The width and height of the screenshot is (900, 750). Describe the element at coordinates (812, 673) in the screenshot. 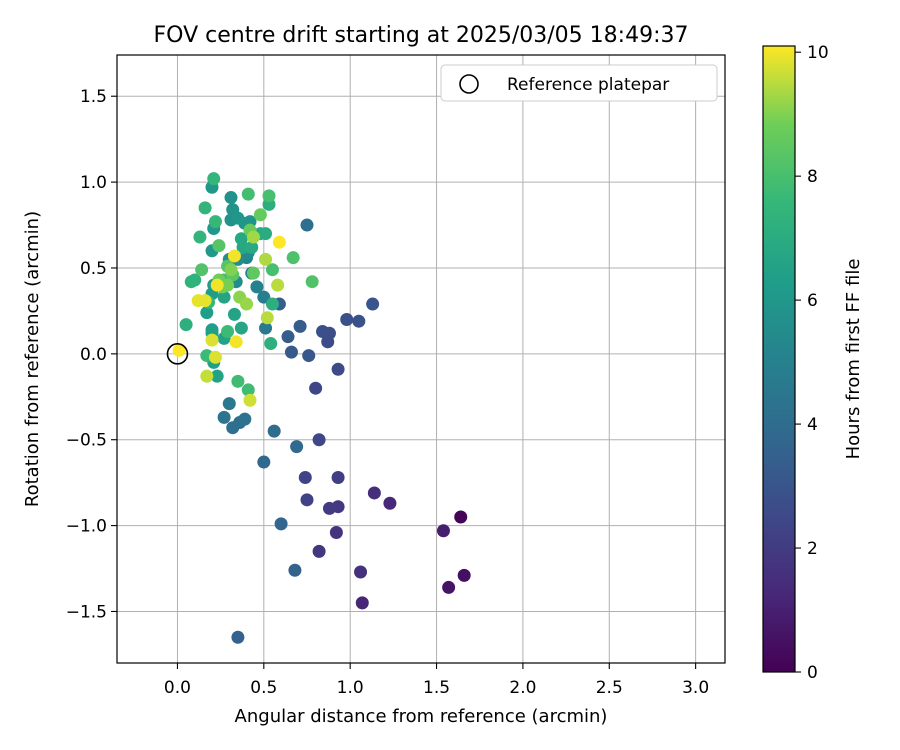

I see `colorbar-tick-label: 0` at that location.